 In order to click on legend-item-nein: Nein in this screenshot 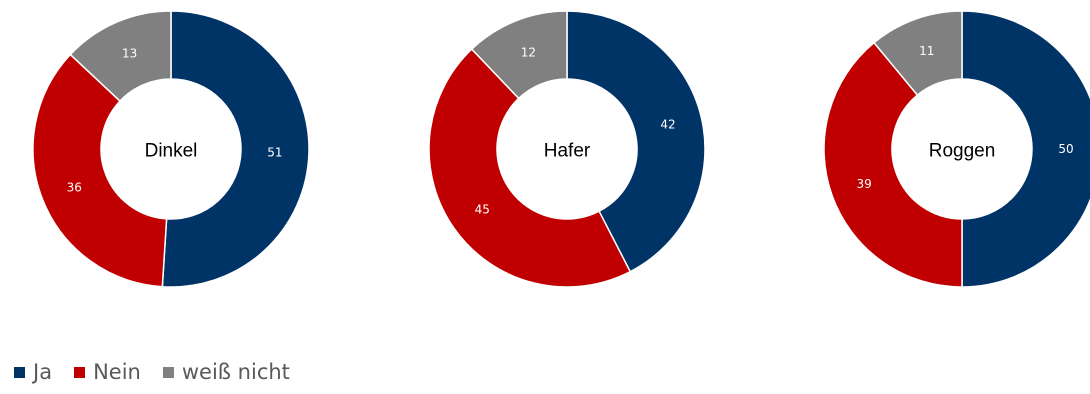, I will do `click(107, 372)`.